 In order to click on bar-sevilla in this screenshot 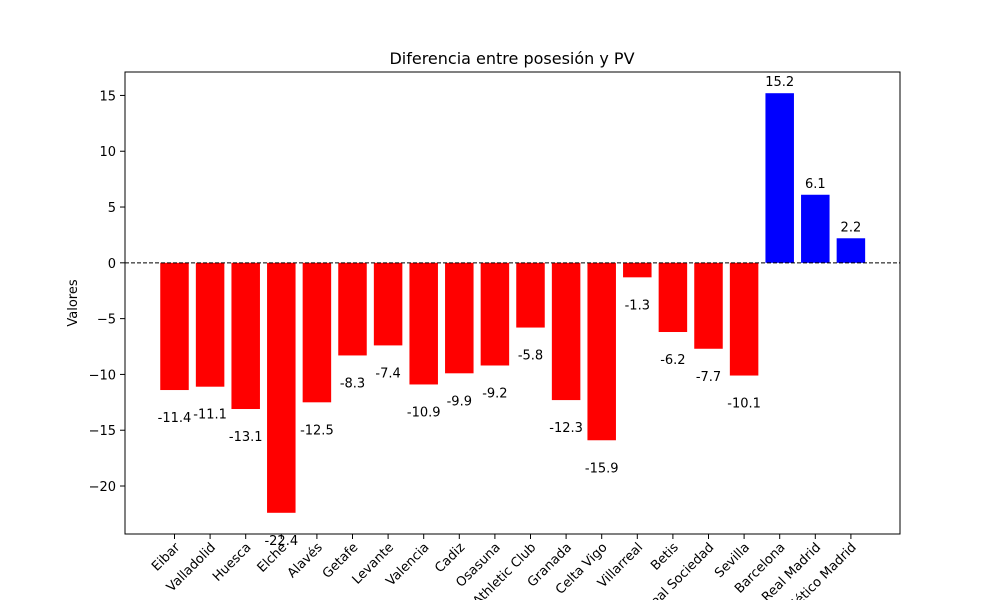, I will do `click(744, 319)`.